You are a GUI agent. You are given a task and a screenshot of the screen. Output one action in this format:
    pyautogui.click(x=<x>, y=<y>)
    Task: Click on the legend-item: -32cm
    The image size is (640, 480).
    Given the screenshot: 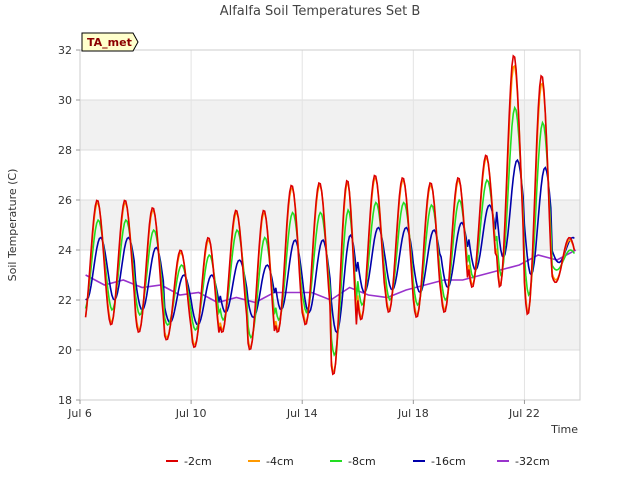 What is the action you would take?
    pyautogui.click(x=523, y=461)
    